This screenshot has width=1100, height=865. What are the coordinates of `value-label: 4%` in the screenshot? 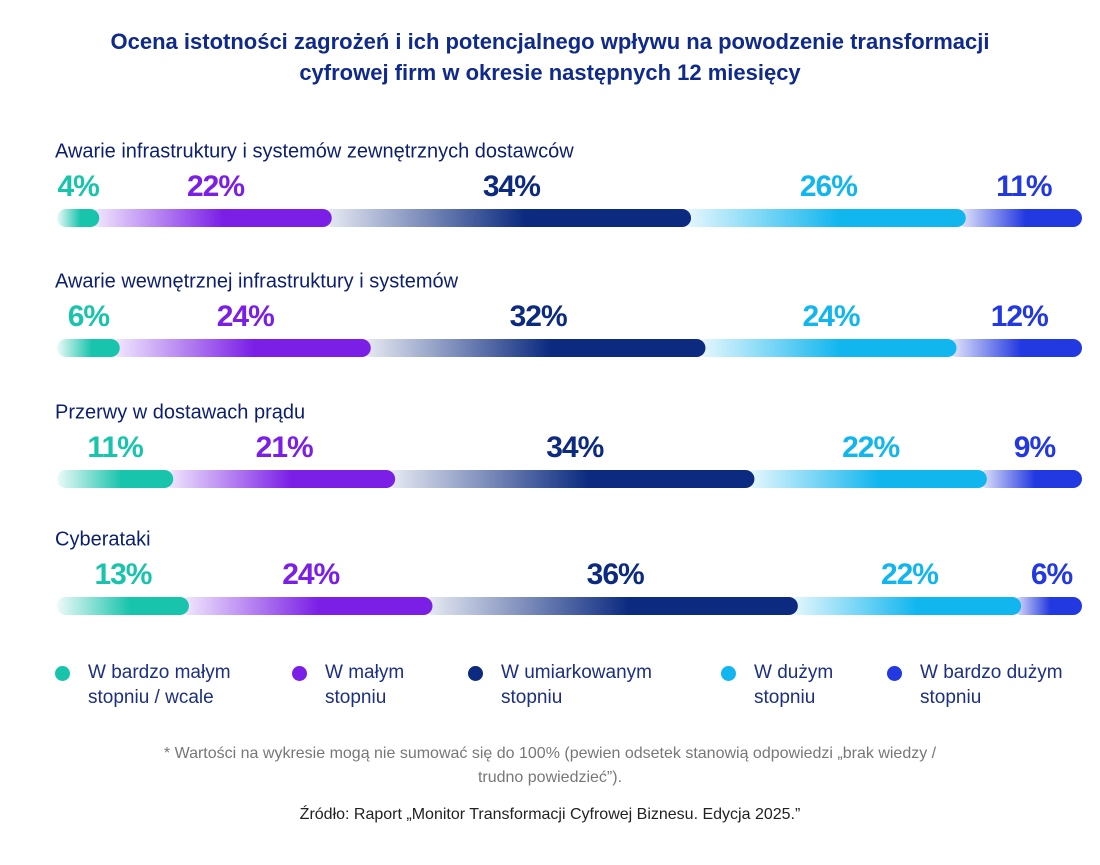 It's located at (78, 186).